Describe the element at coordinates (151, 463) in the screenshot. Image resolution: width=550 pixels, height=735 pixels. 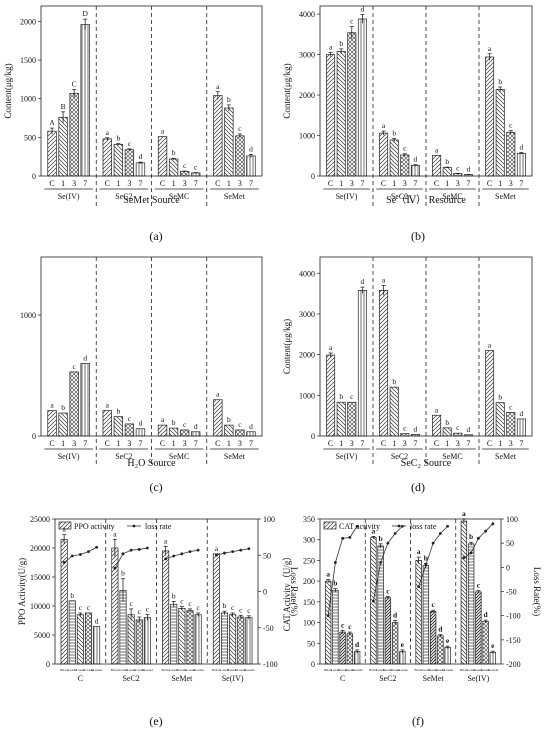
I see `x-axis-label: H₂O Source` at that location.